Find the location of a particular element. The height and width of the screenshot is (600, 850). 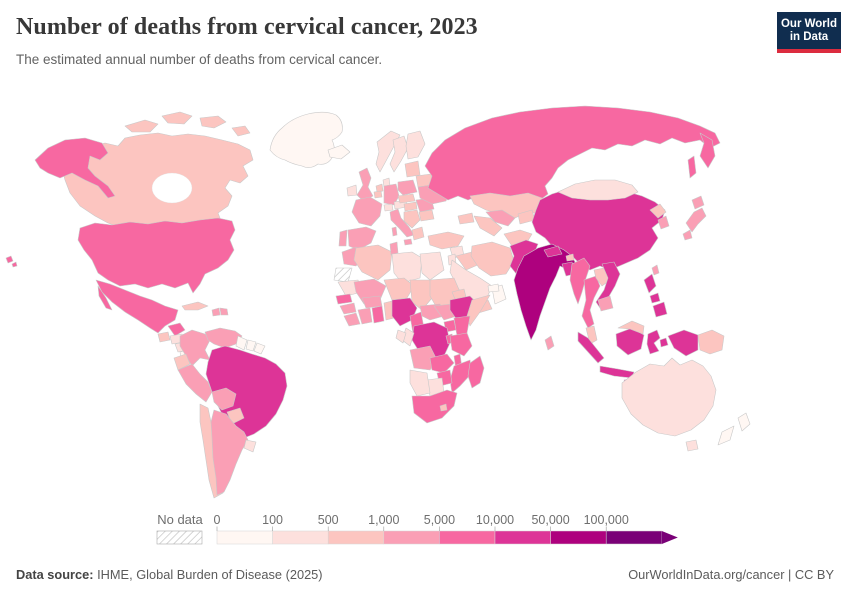

legend-no-data-swatch is located at coordinates (179, 537).